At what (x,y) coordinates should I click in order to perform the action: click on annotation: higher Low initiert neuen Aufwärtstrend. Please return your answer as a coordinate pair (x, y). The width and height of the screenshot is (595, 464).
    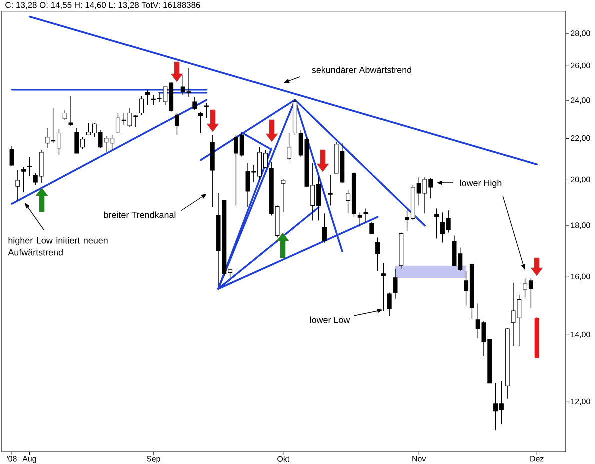
    Looking at the image, I should click on (58, 246).